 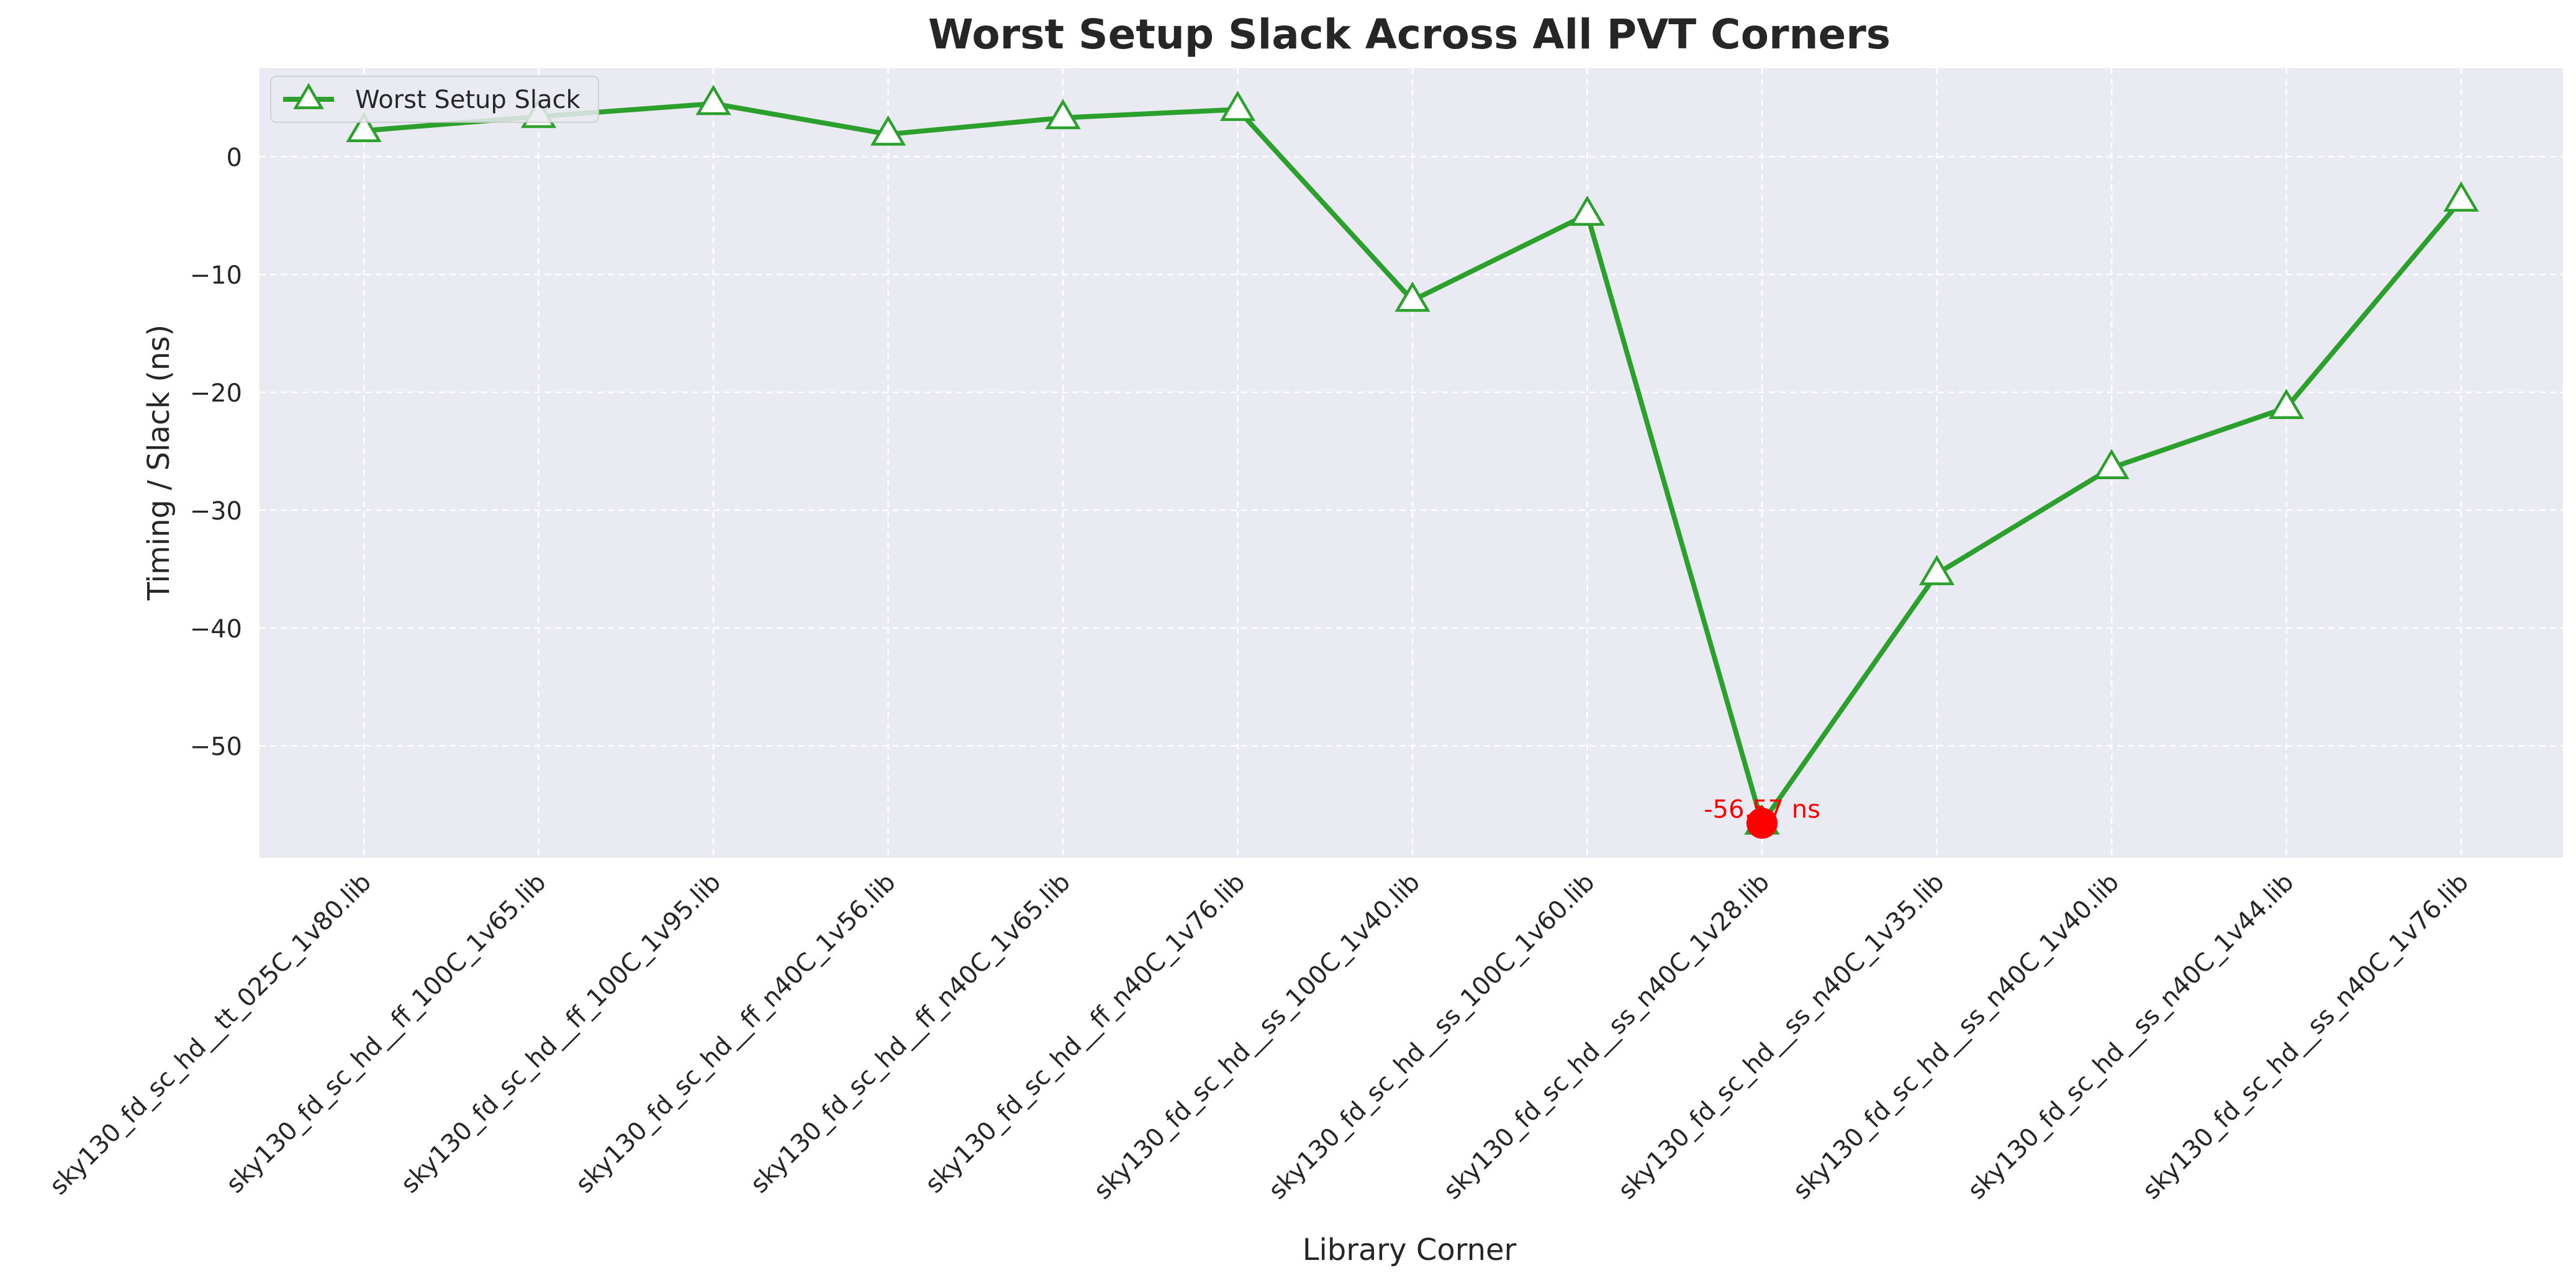 I want to click on y-tick-label: 0, so click(x=234, y=158).